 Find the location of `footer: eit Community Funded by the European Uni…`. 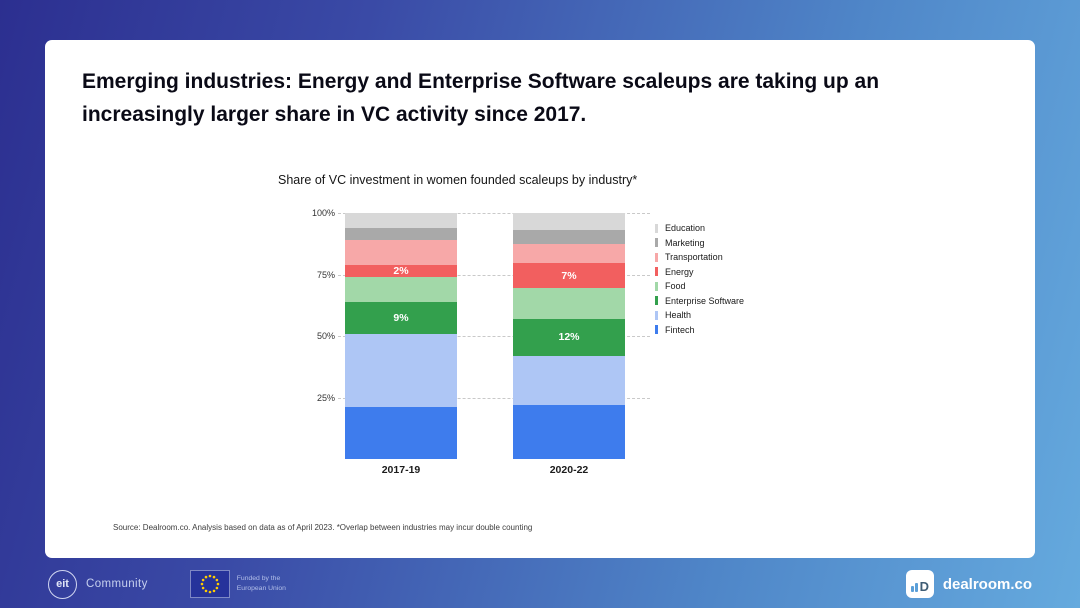

footer: eit Community Funded by the European Uni… is located at coordinates (540, 584).